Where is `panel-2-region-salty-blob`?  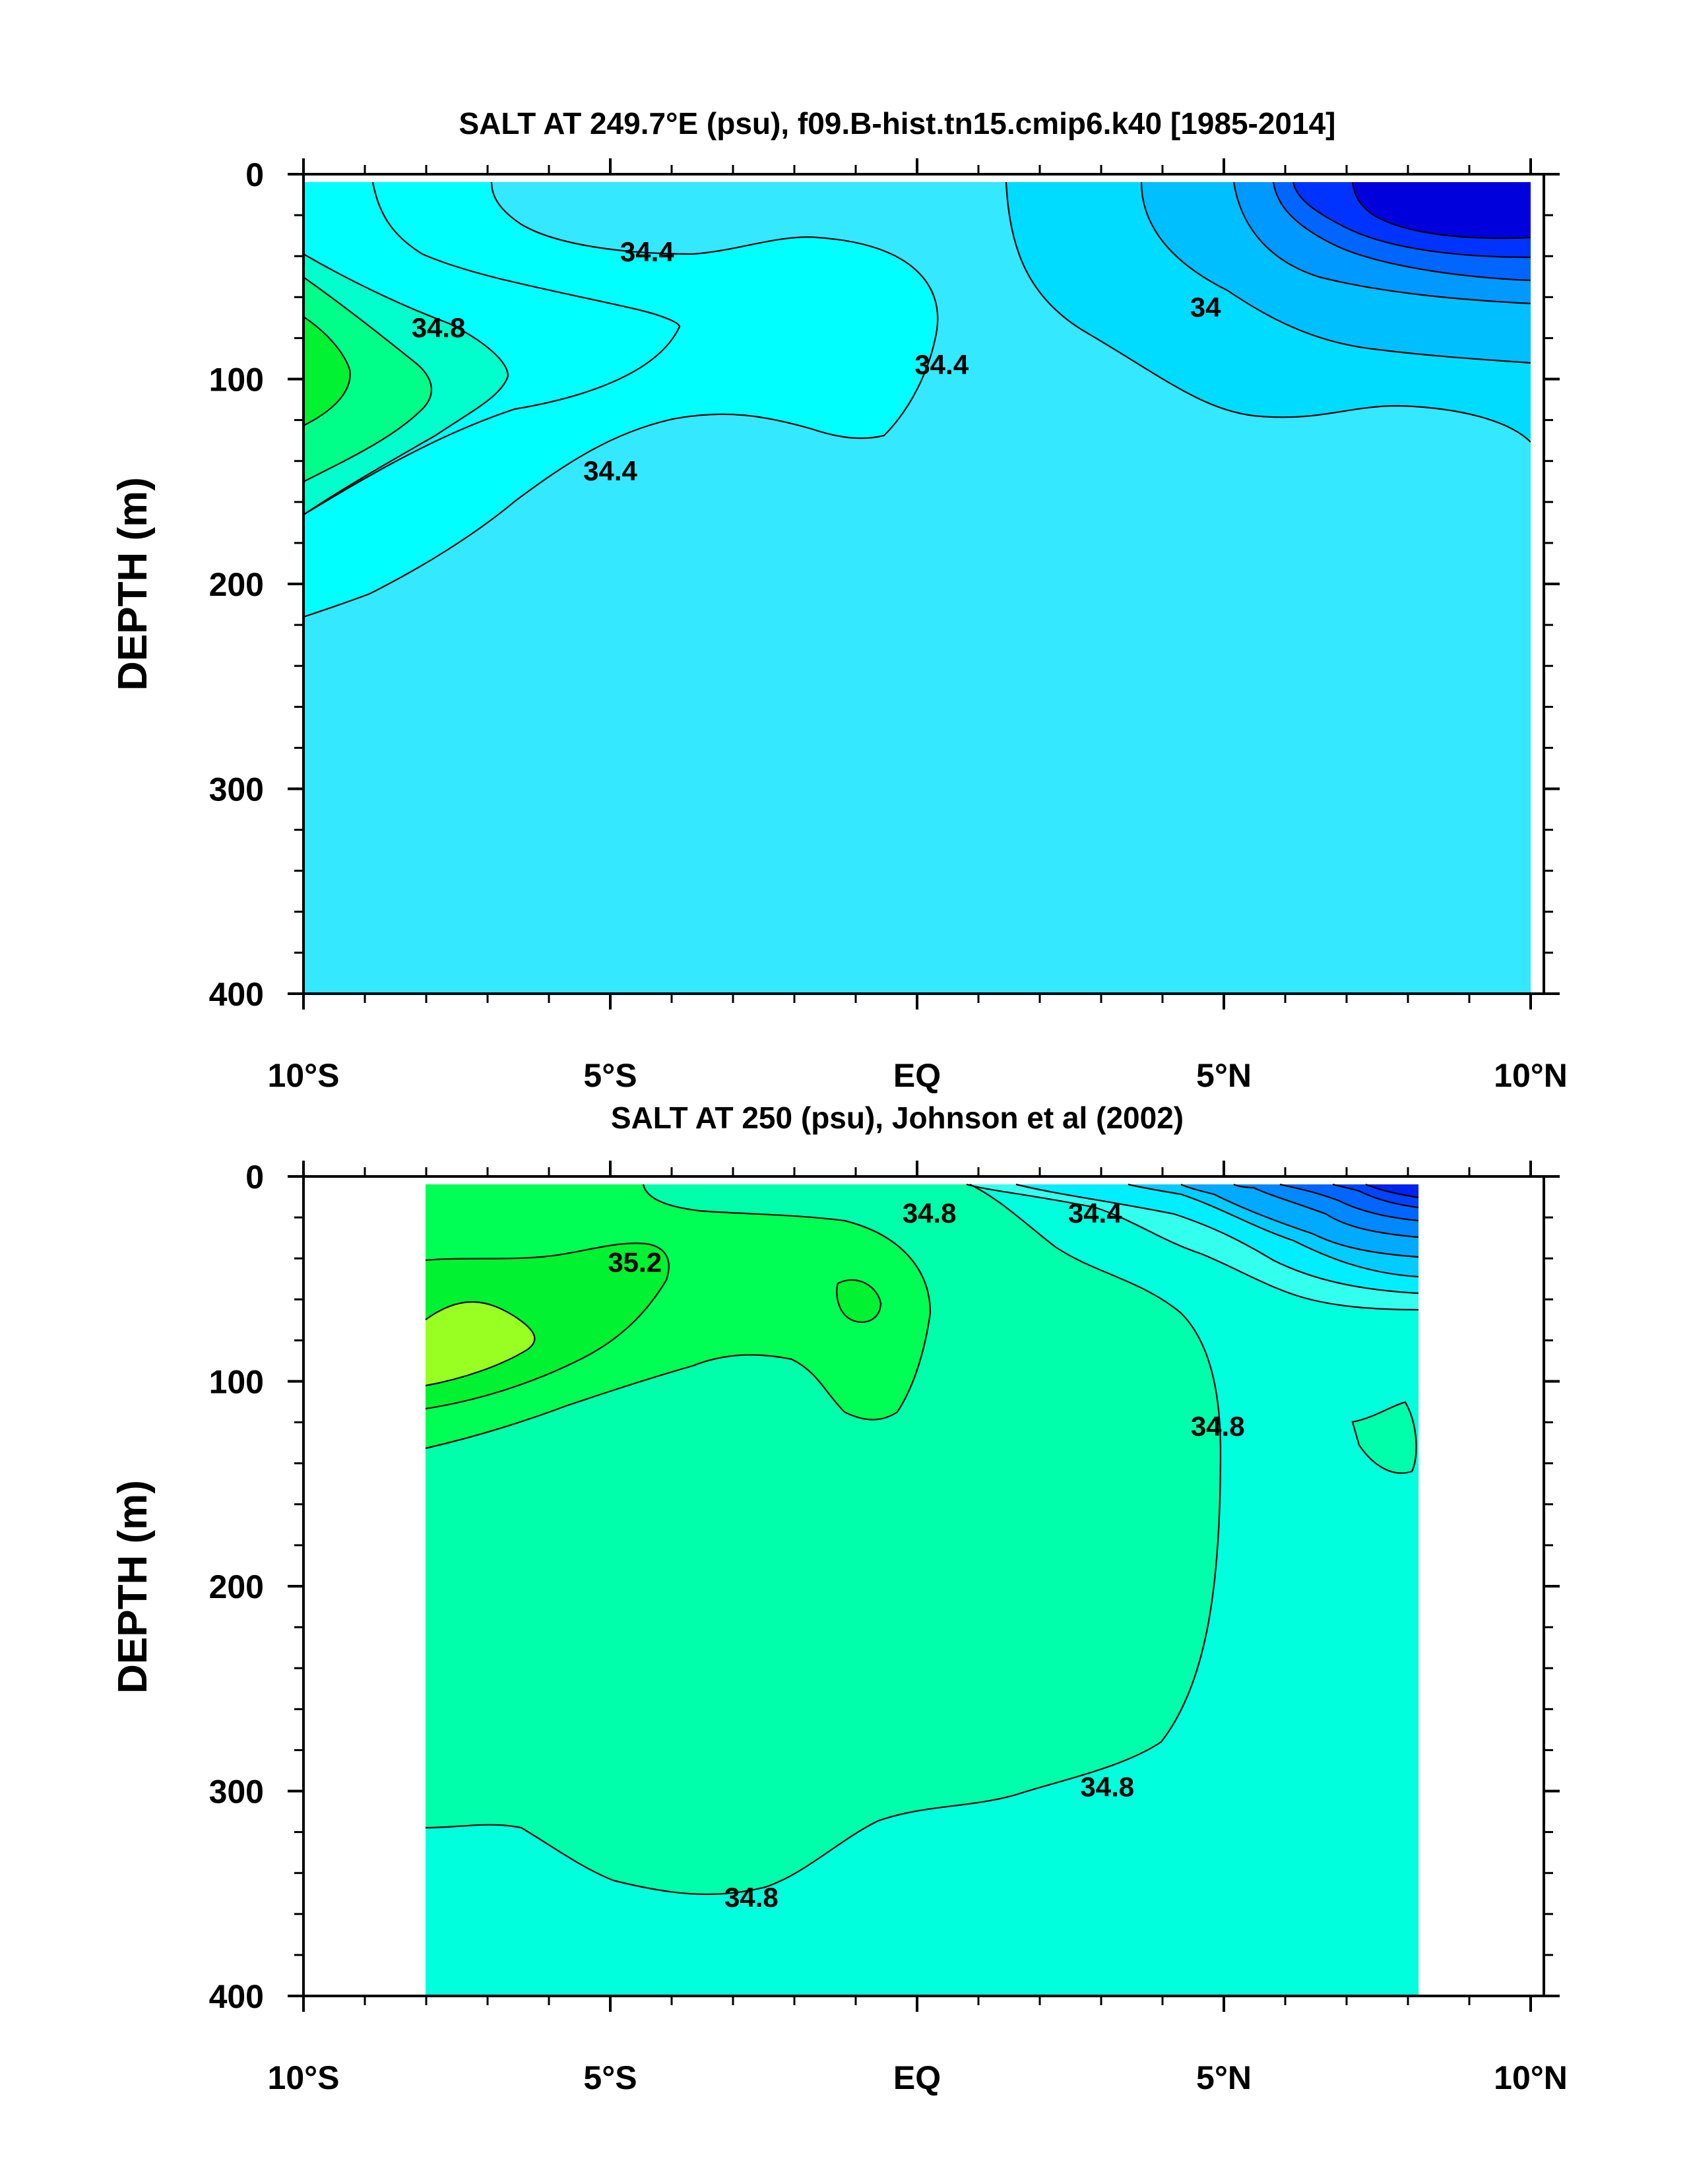
panel-2-region-salty-blob is located at coordinates (859, 1300).